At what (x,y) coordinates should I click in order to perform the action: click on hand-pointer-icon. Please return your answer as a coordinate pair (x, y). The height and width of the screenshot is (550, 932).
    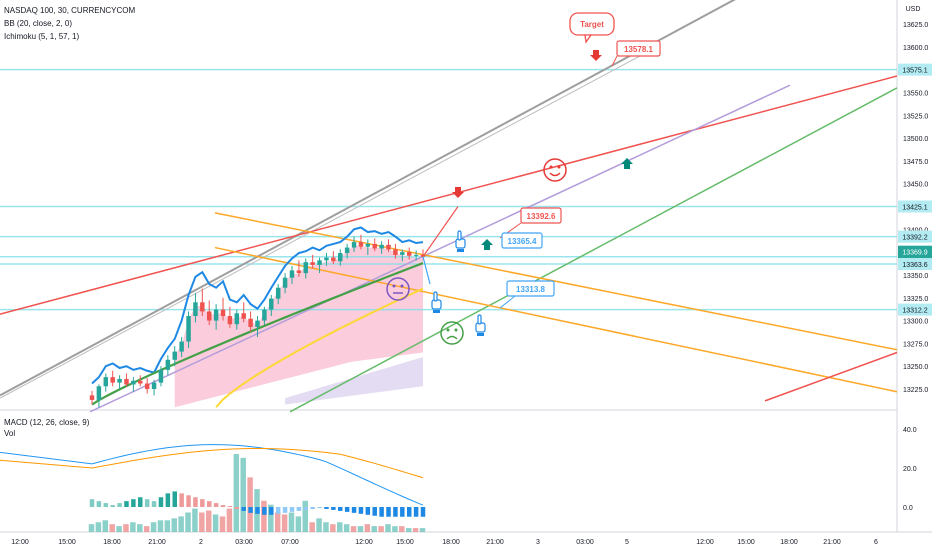
    Looking at the image, I should click on (460, 241).